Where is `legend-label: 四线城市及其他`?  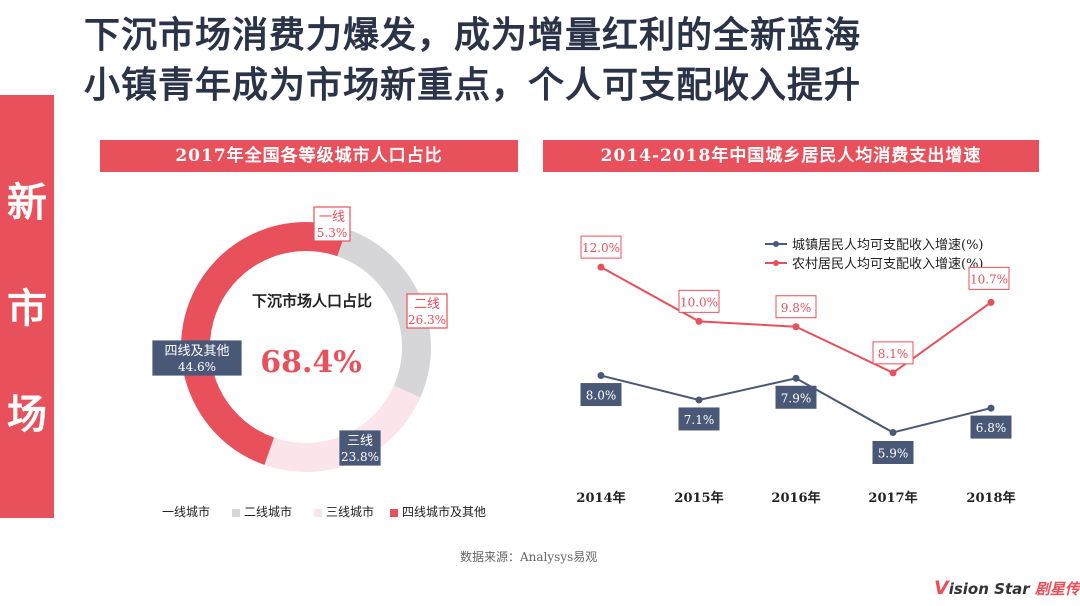
legend-label: 四线城市及其他 is located at coordinates (444, 512).